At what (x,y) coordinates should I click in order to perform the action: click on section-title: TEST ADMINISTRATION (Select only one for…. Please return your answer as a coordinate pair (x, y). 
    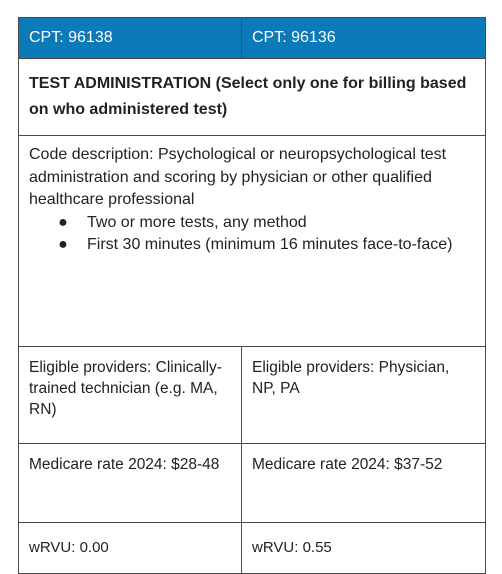
    Looking at the image, I should click on (252, 97).